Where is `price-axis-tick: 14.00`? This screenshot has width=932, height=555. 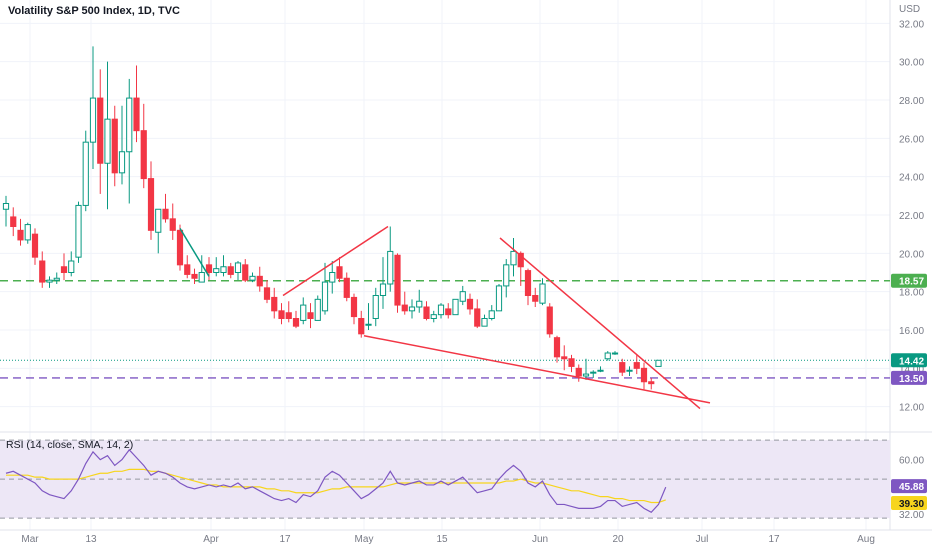 price-axis-tick: 14.00 is located at coordinates (911, 369).